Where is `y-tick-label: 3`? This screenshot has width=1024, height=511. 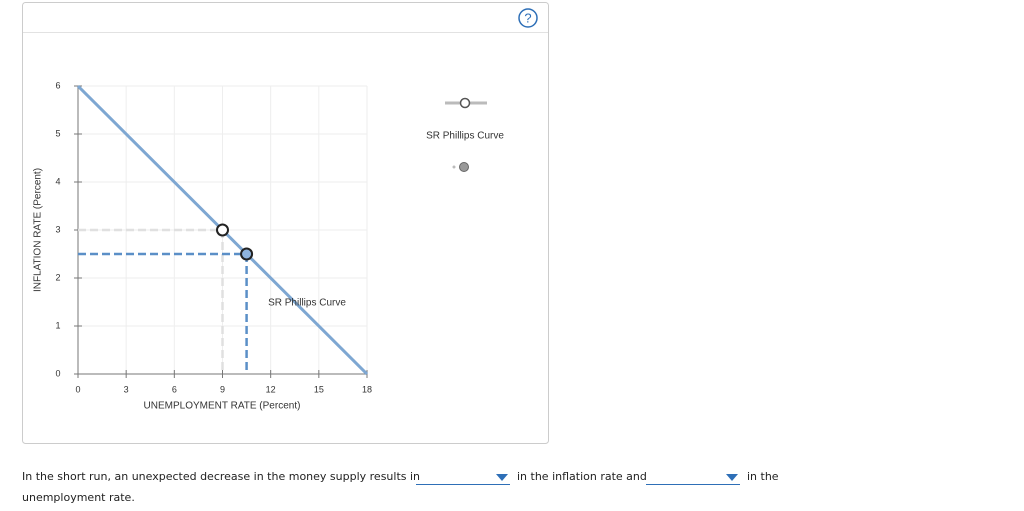 y-tick-label: 3 is located at coordinates (57, 229).